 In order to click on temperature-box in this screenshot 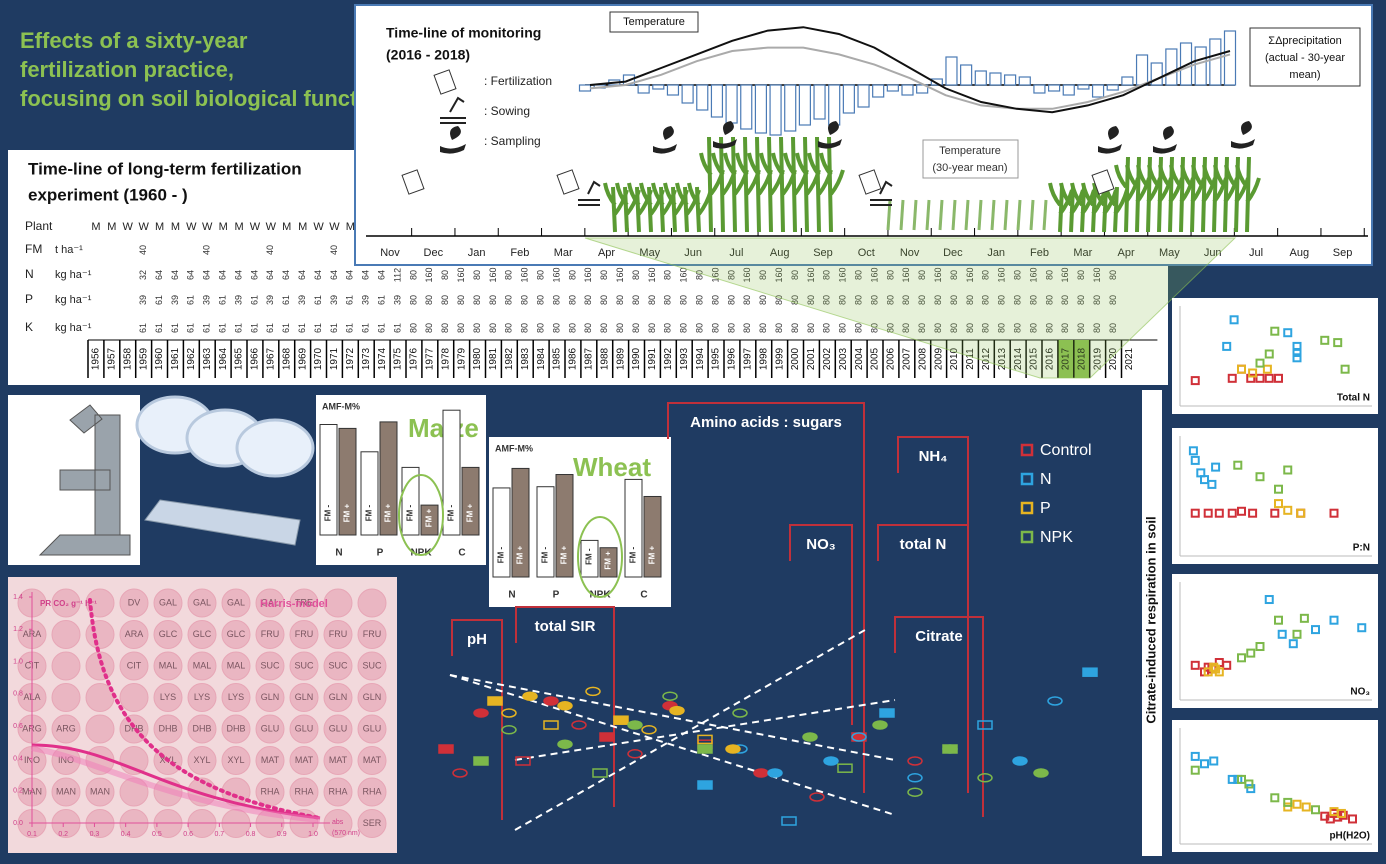, I will do `click(654, 22)`.